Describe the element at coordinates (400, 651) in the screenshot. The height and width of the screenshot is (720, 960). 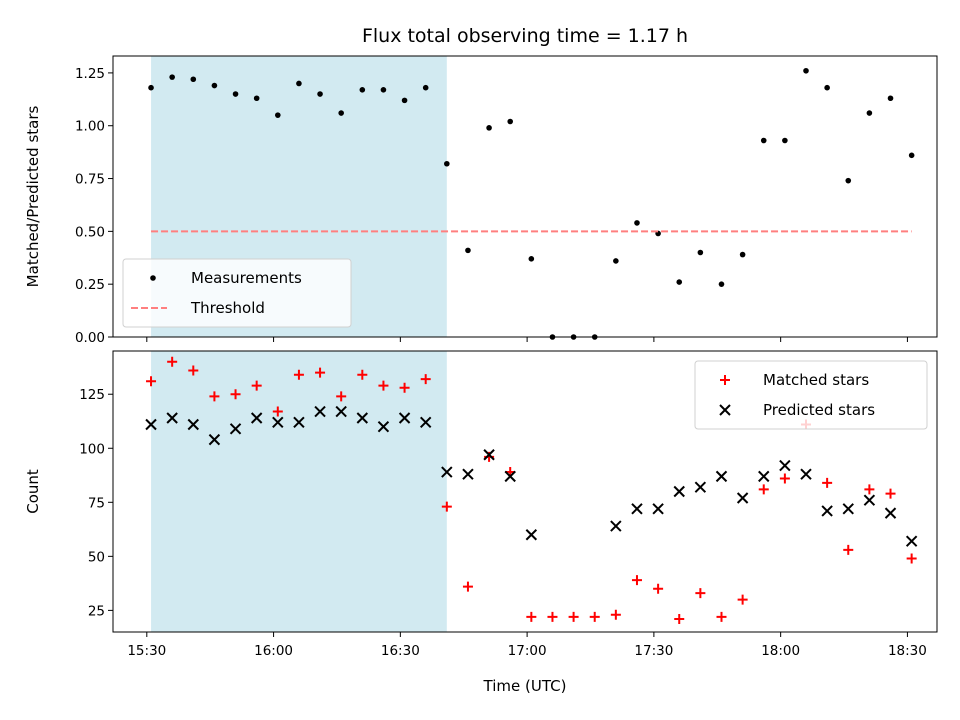
I see `x-tick-label: 16:30` at that location.